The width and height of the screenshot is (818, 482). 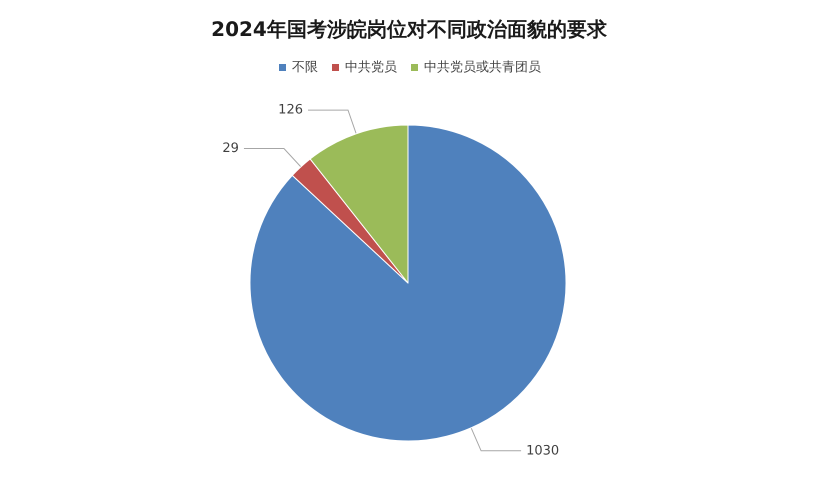 I want to click on legend-label: 不限, so click(x=305, y=67).